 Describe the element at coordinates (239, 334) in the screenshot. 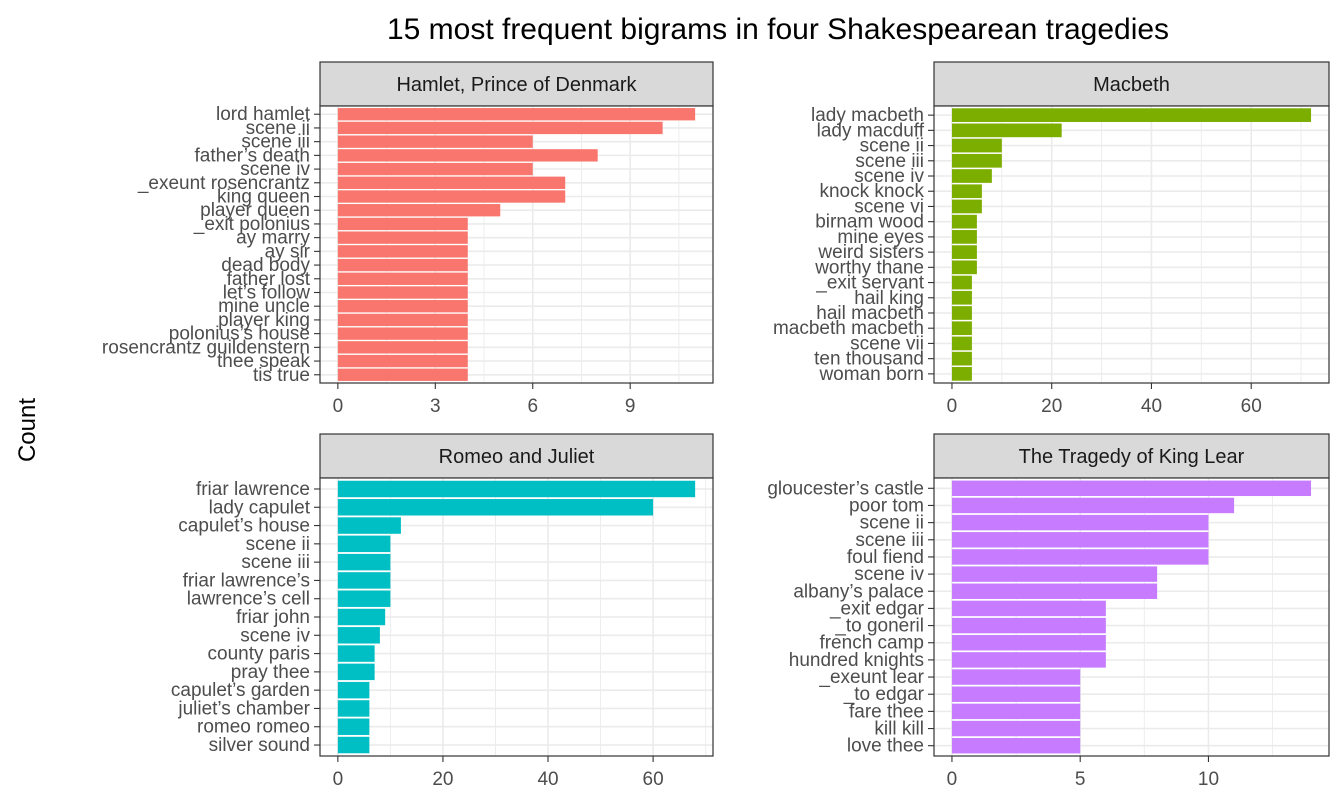

I see `y-tick-label: polonius’s house` at that location.